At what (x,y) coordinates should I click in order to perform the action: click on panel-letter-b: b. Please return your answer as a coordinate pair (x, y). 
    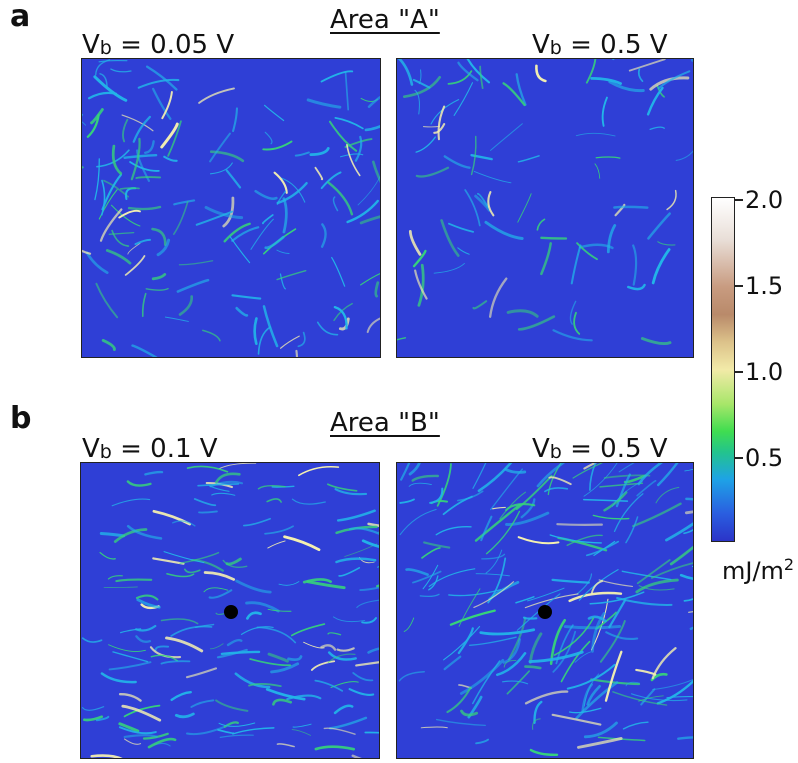
    Looking at the image, I should click on (21, 418).